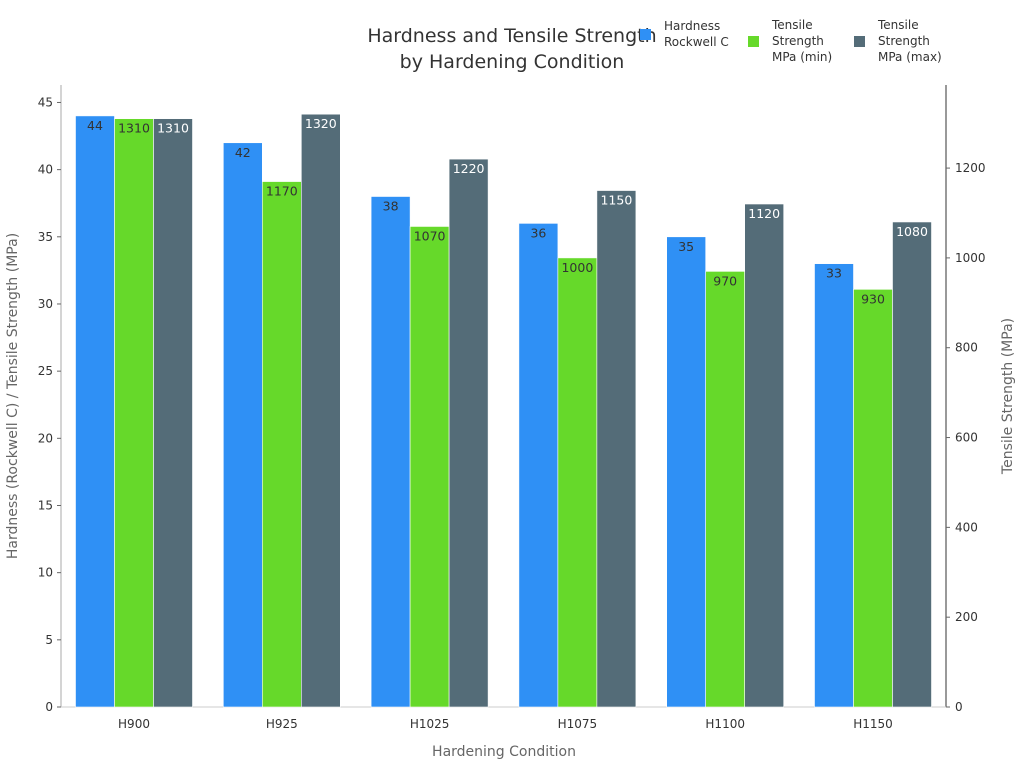 This screenshot has width=1024, height=768. Describe the element at coordinates (512, 62) in the screenshot. I see `chart-subtitle: by Hardening Condition` at that location.